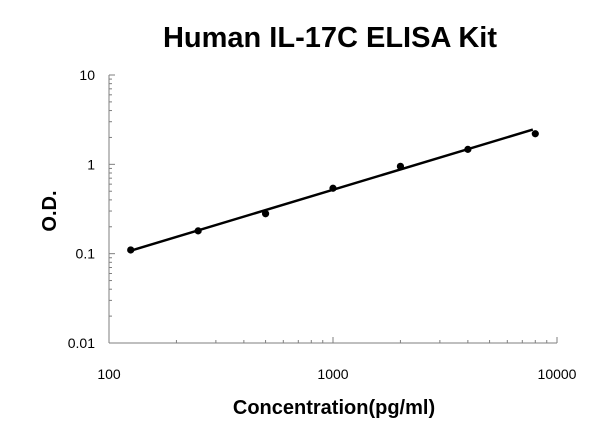  Describe the element at coordinates (81, 343) in the screenshot. I see `y-tick-label: 0.01` at that location.